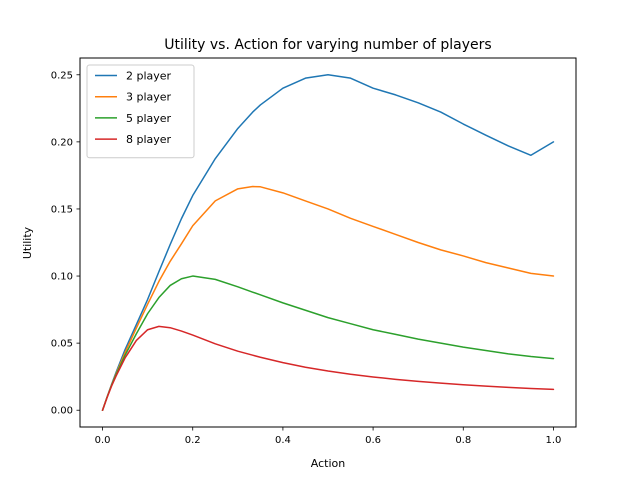 Image resolution: width=640 pixels, height=480 pixels. I want to click on x-axis-ticks: 0.0 0.2 0.4 0.6 0.8 1.0, so click(328, 436).